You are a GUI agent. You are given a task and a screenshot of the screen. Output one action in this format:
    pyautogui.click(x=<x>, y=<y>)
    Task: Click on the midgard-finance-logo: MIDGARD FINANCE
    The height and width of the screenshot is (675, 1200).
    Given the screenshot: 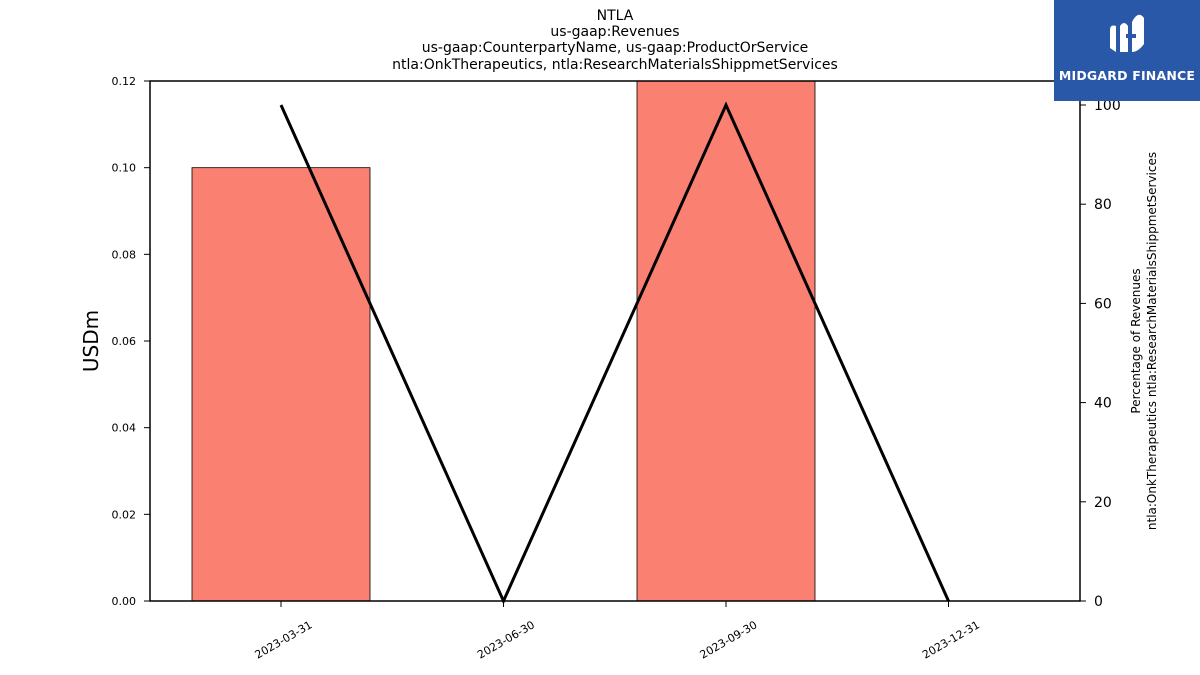 What is the action you would take?
    pyautogui.click(x=1127, y=50)
    